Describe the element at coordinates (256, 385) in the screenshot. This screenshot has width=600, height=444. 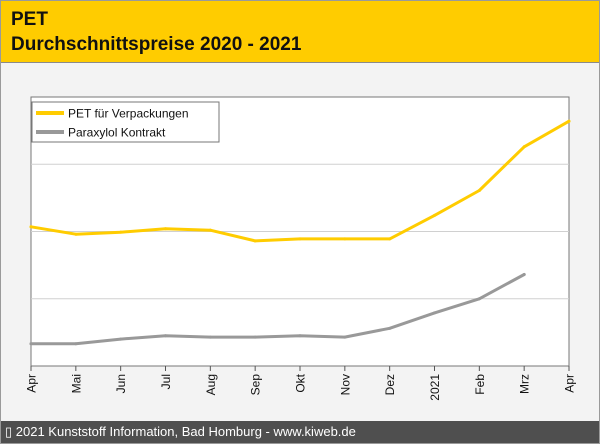
I see `x-tick-label: Sep` at that location.